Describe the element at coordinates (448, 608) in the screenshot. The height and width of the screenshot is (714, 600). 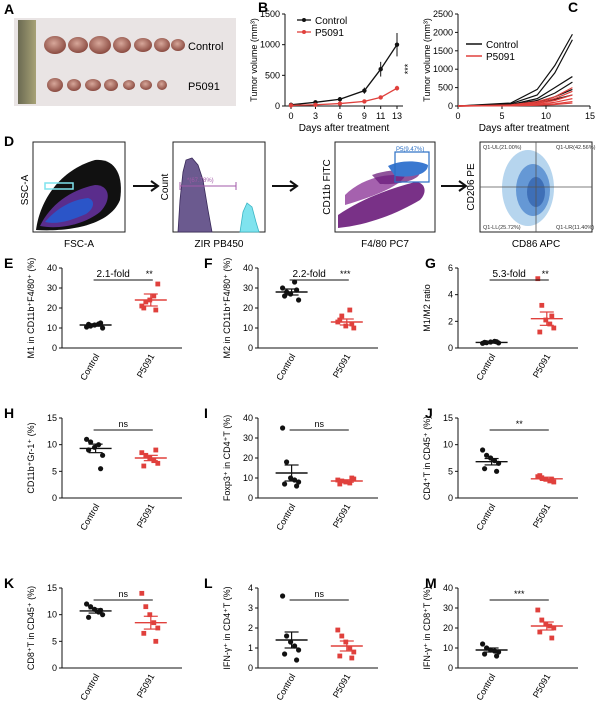
I see `y-tick-label: 30` at that location.